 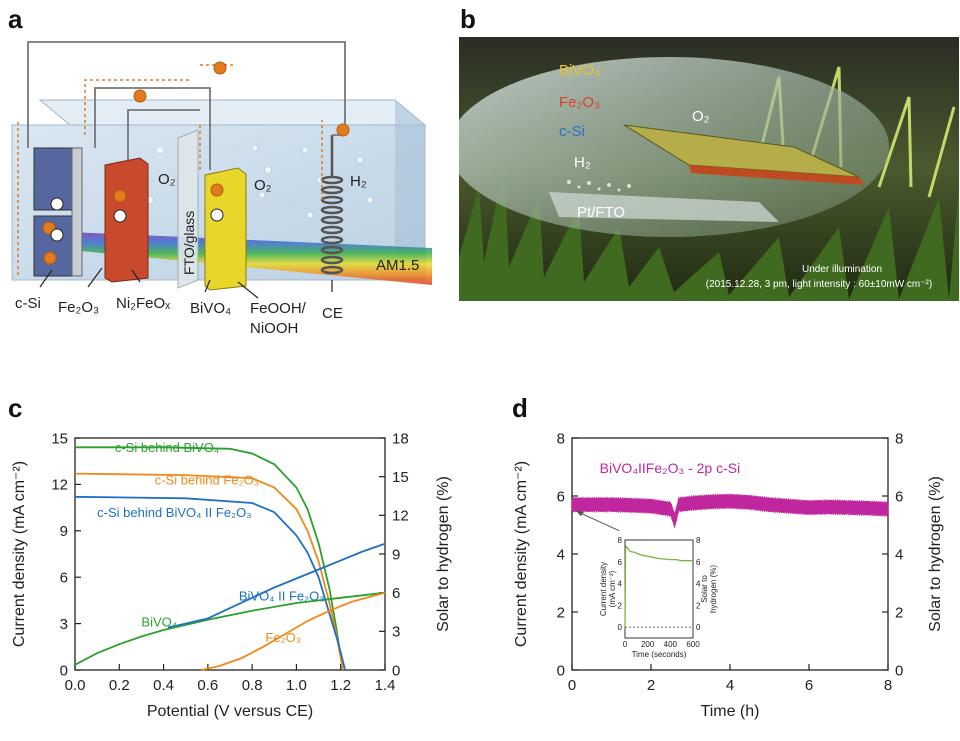 What do you see at coordinates (598, 521) in the screenshot?
I see `inset-pointer-line` at bounding box center [598, 521].